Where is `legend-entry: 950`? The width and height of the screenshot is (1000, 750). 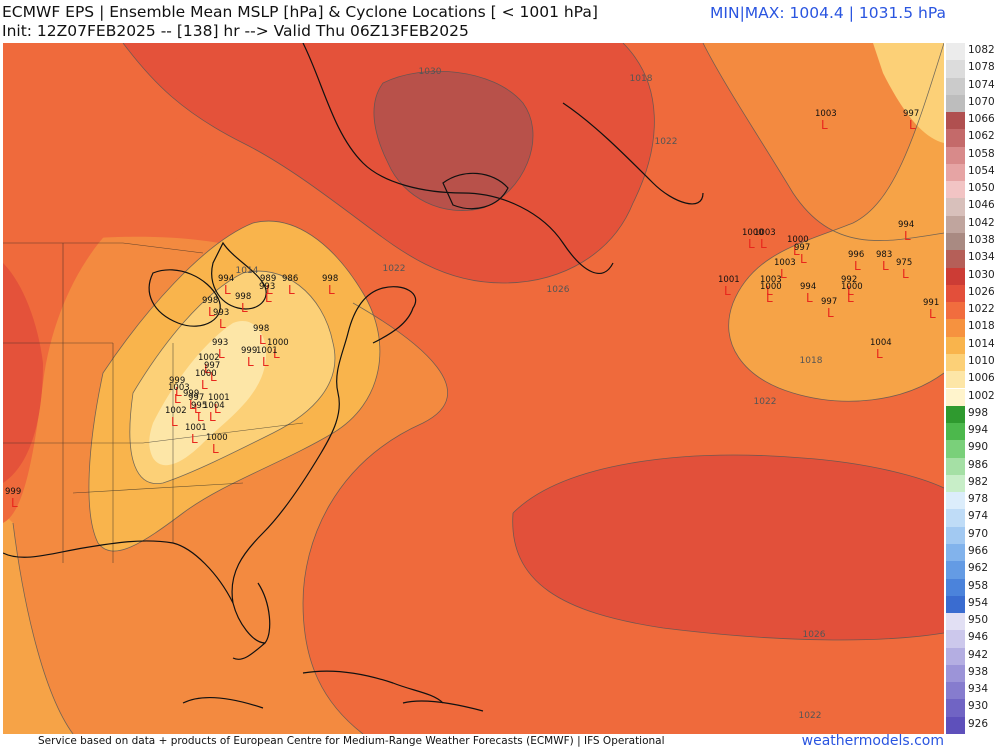 legend-entry: 950 is located at coordinates (973, 622).